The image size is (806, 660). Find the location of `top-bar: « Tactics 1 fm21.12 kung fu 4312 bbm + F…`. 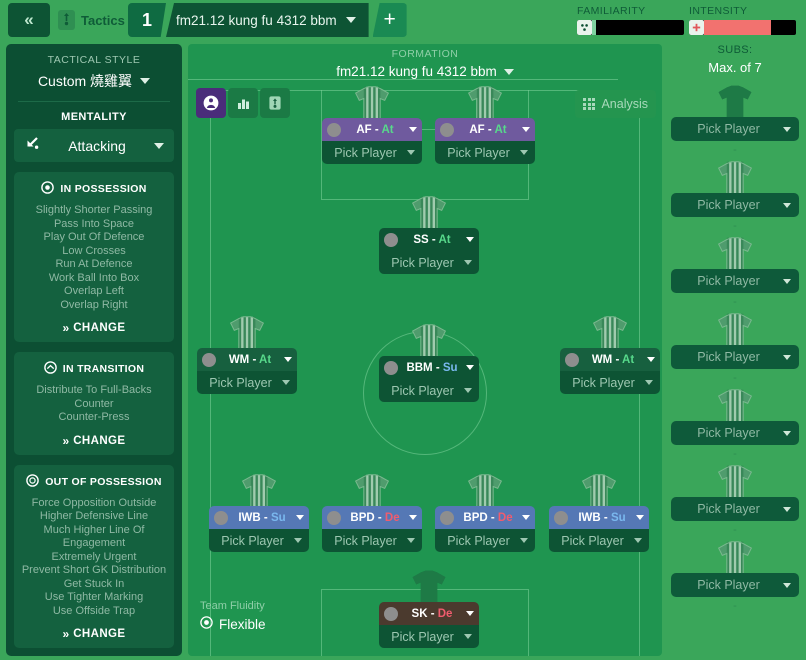

top-bar: « Tactics 1 fm21.12 kung fu 4312 bbm + F… is located at coordinates (403, 20).